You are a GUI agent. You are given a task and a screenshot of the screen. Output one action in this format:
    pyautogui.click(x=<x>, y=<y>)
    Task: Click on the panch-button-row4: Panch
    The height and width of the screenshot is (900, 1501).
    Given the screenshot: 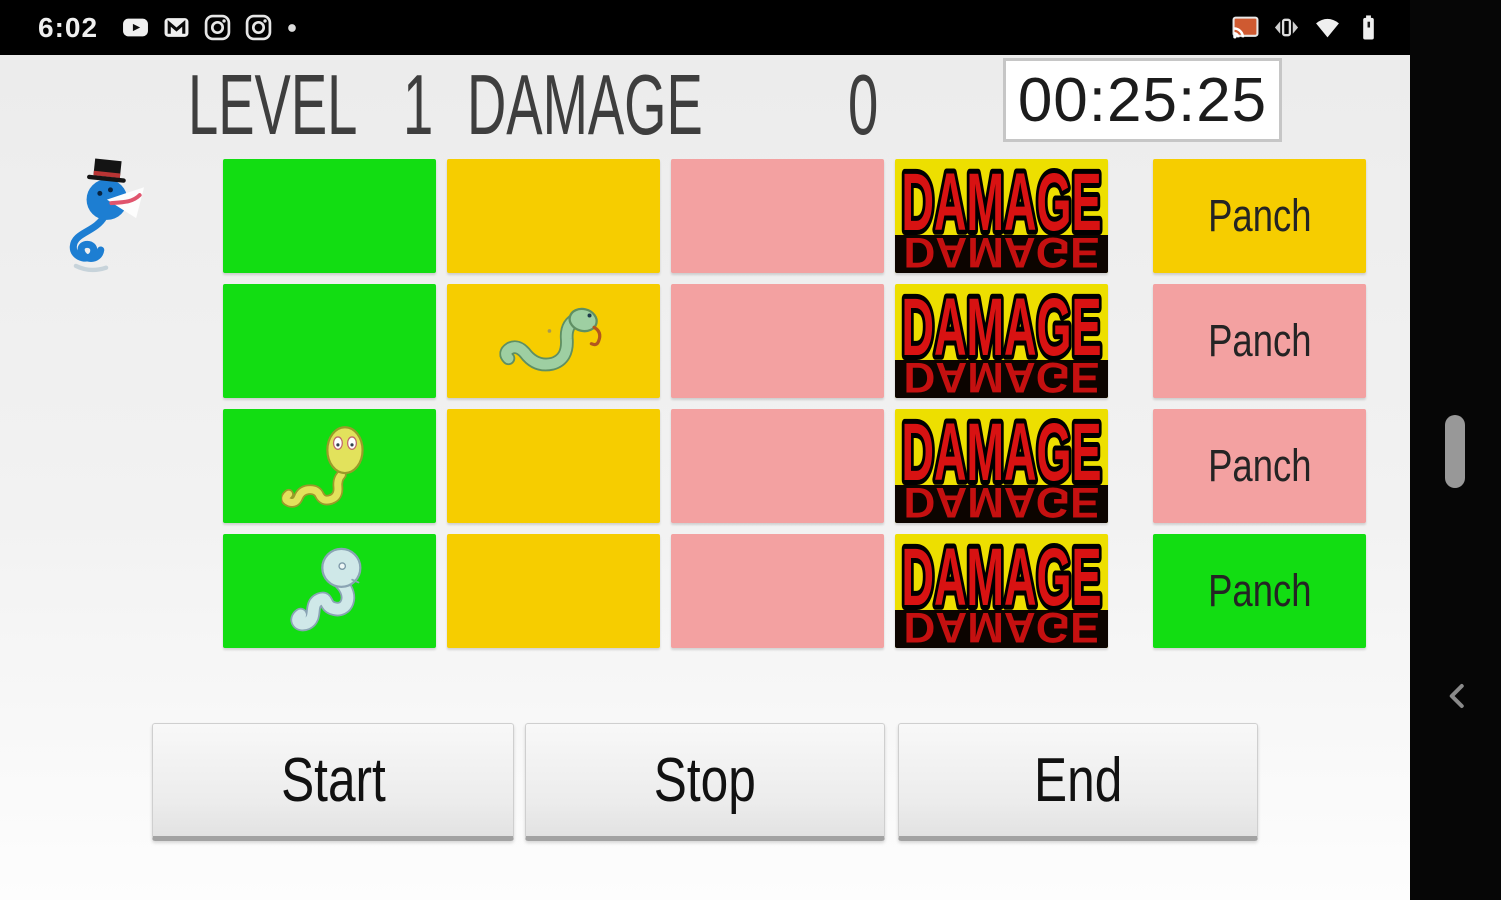 What is the action you would take?
    pyautogui.click(x=1259, y=591)
    